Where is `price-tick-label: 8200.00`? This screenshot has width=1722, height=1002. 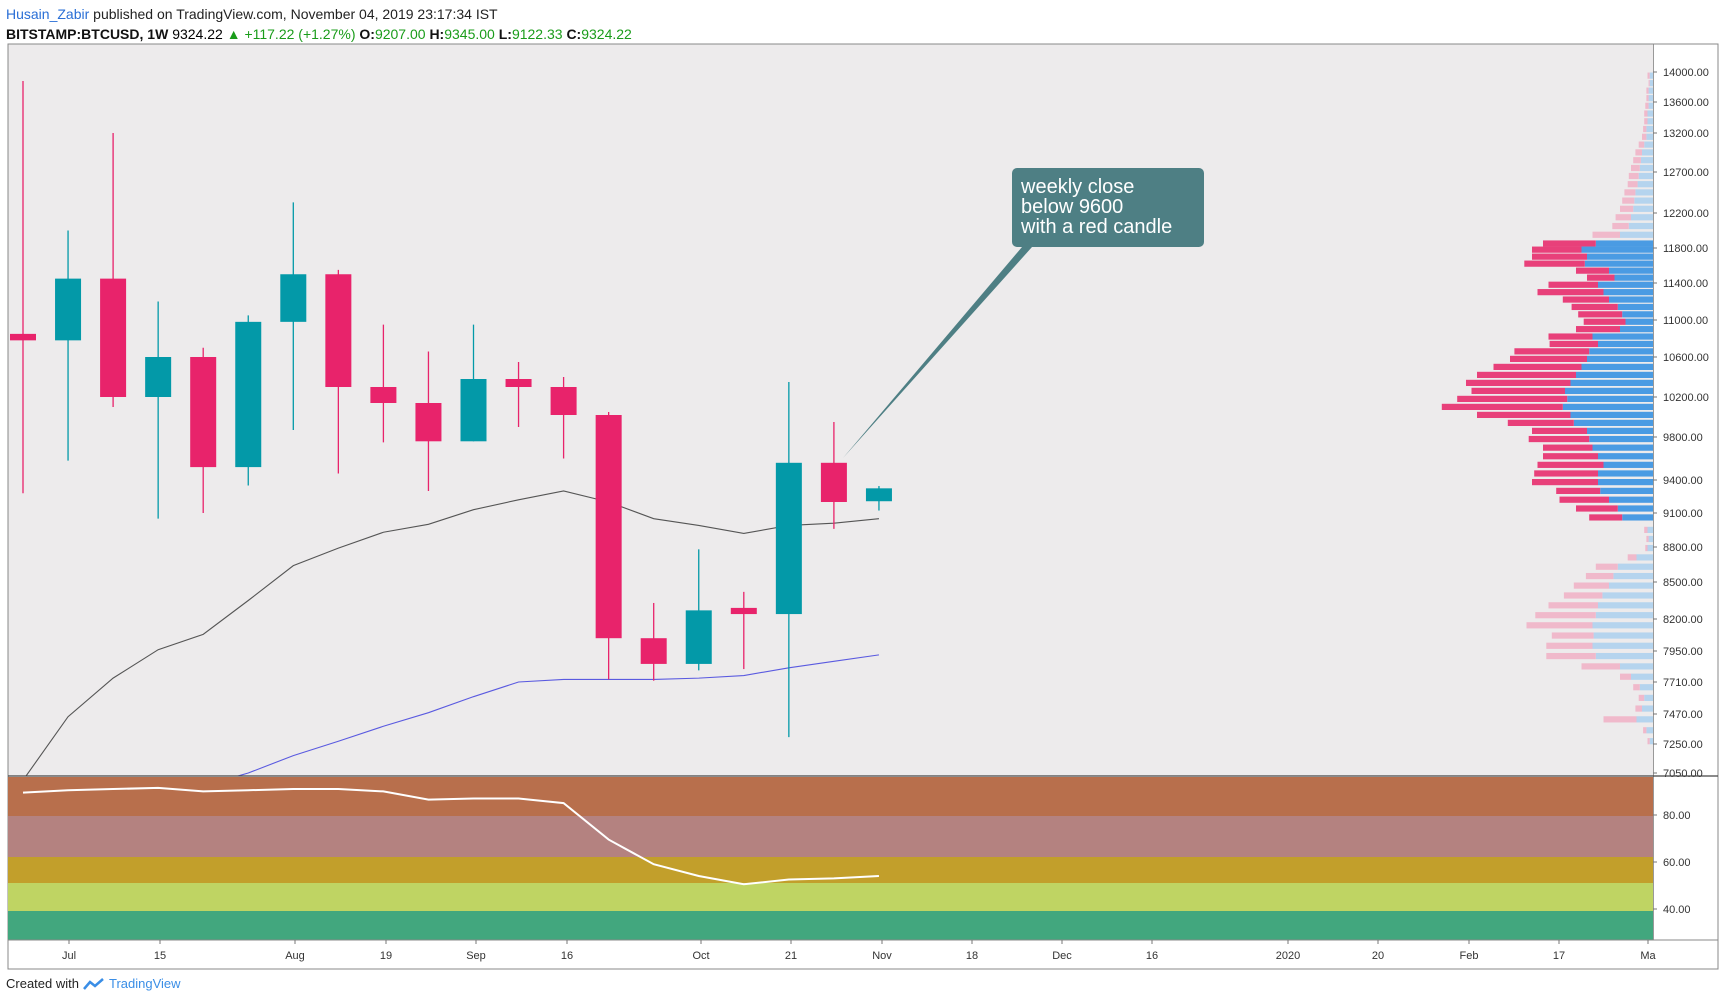
price-tick-label: 8200.00 is located at coordinates (1683, 620).